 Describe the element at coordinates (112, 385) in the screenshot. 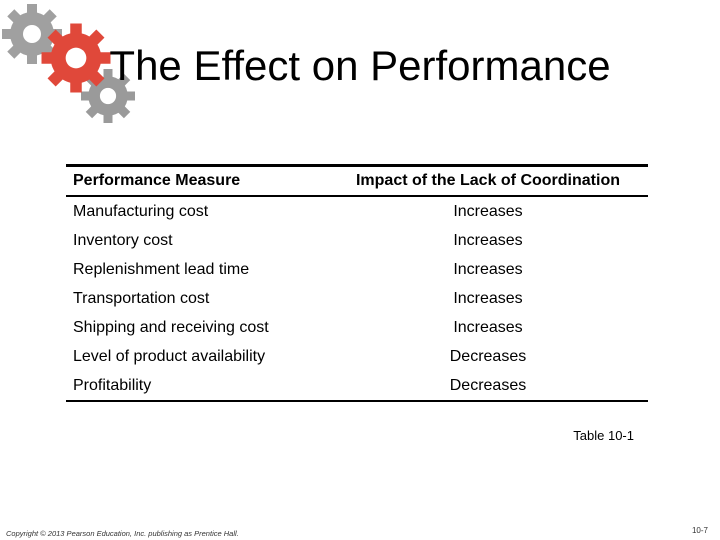

I see `measure-cell: Profitability` at that location.